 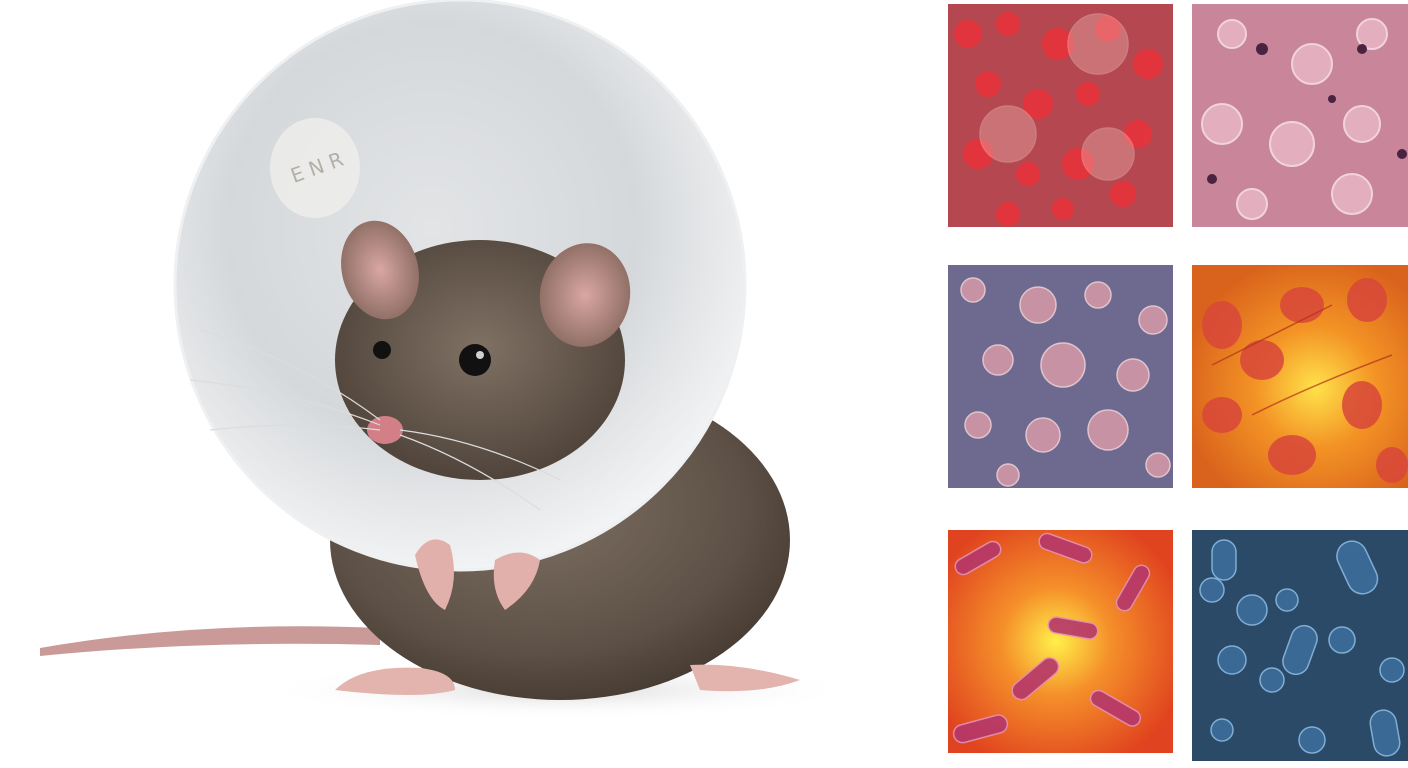 What do you see at coordinates (475, 360) in the screenshot?
I see `eye-right` at bounding box center [475, 360].